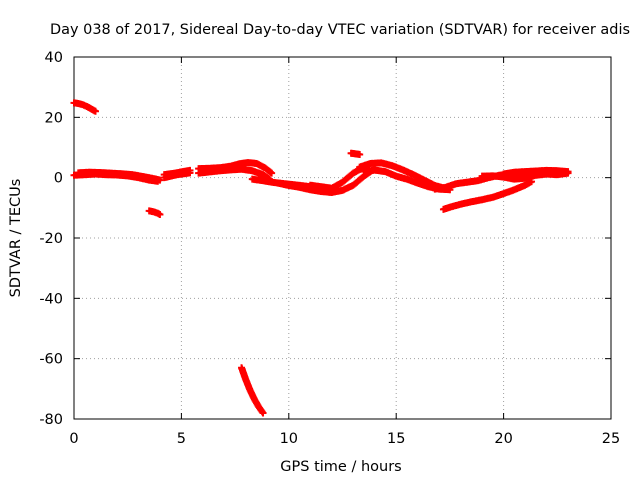 This screenshot has height=480, width=640. What do you see at coordinates (51, 420) in the screenshot?
I see `y-tick-label: -80` at bounding box center [51, 420].